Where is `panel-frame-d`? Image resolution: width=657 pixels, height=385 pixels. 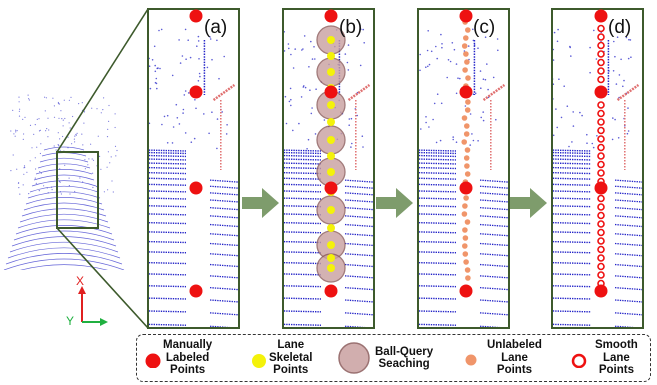 panel-frame-d is located at coordinates (597, 168).